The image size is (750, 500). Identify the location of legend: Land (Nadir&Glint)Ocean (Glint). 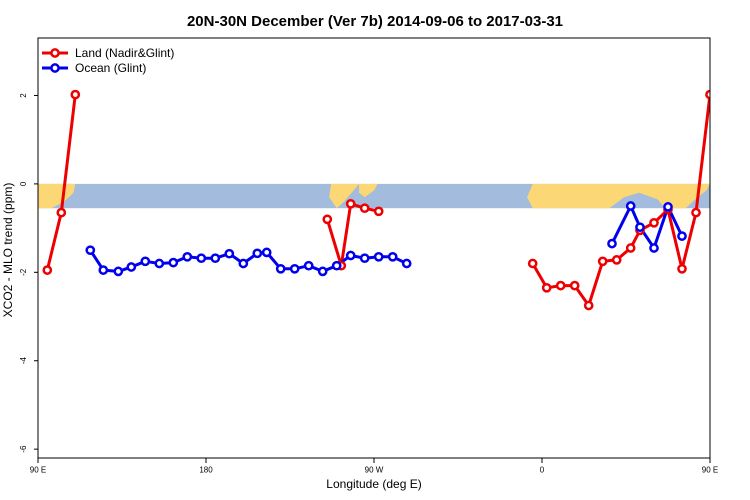
(108, 60).